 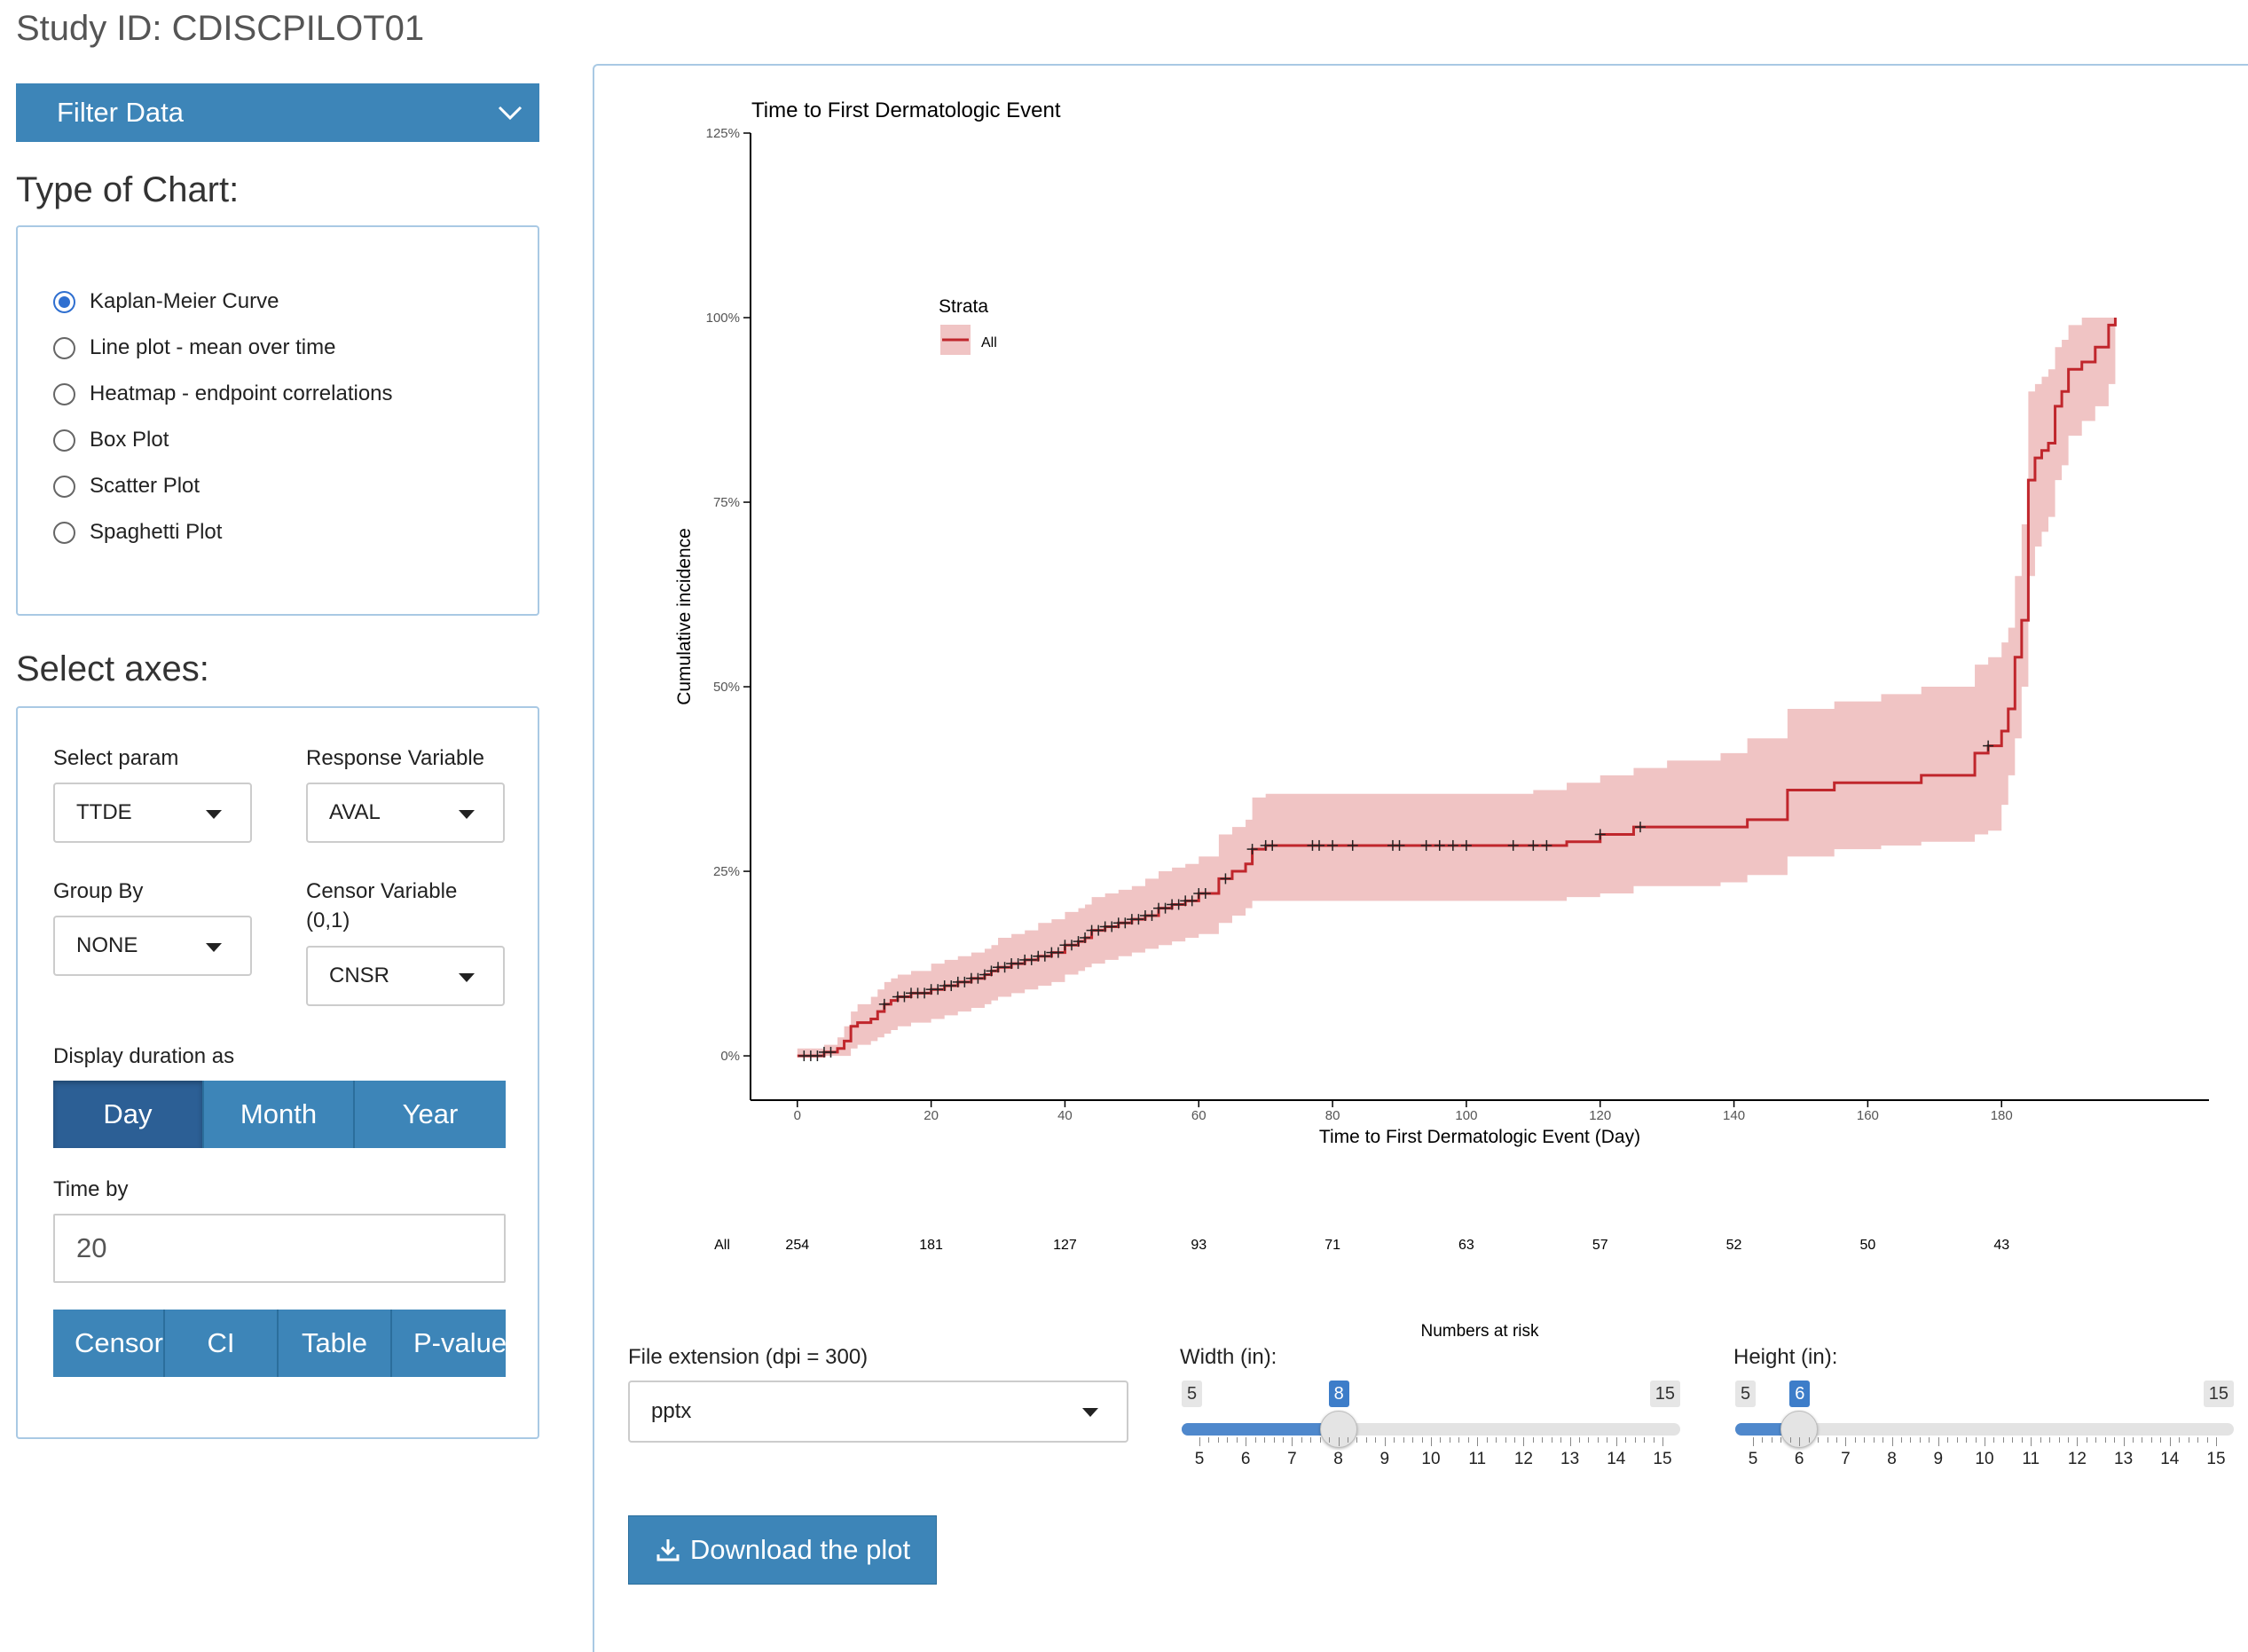 I want to click on risk-count: 43, so click(x=2001, y=1245).